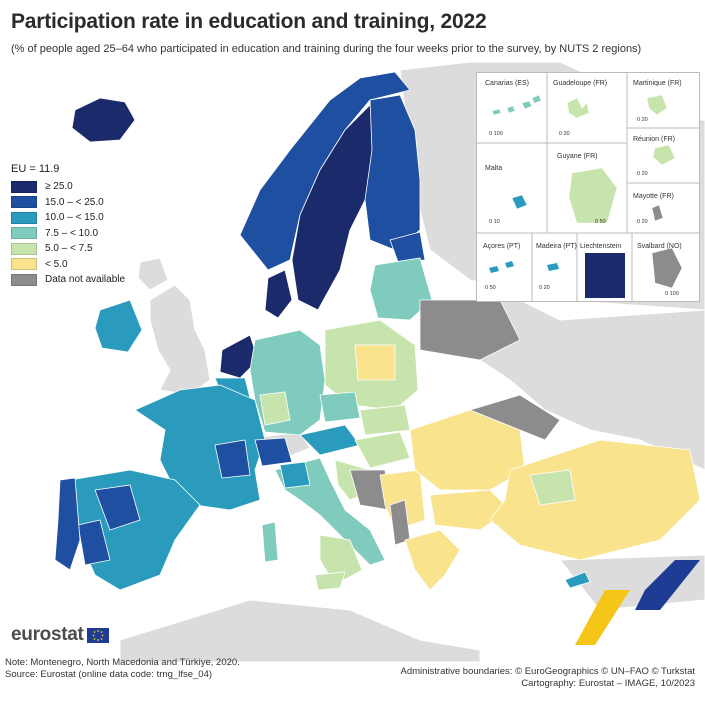 The image size is (705, 718). What do you see at coordinates (659, 246) in the screenshot?
I see `inset-label-svalbard: Svalbard (NO)` at bounding box center [659, 246].